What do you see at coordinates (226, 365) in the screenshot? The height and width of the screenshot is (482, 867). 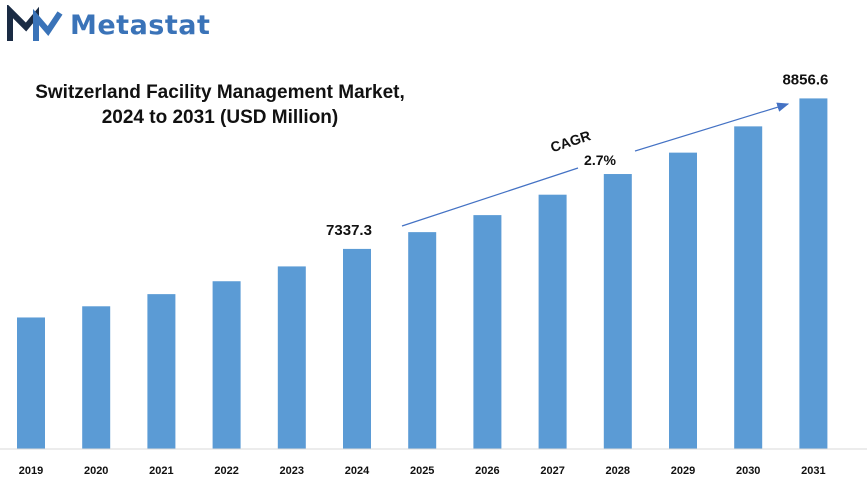 I see `bar-2022` at bounding box center [226, 365].